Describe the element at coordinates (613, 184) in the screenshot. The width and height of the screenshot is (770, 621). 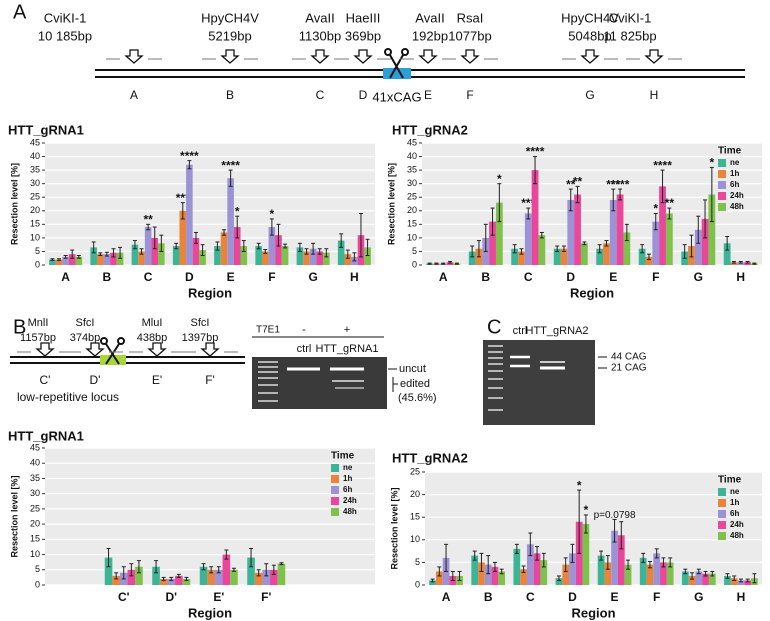
I see `annotation: ***` at that location.